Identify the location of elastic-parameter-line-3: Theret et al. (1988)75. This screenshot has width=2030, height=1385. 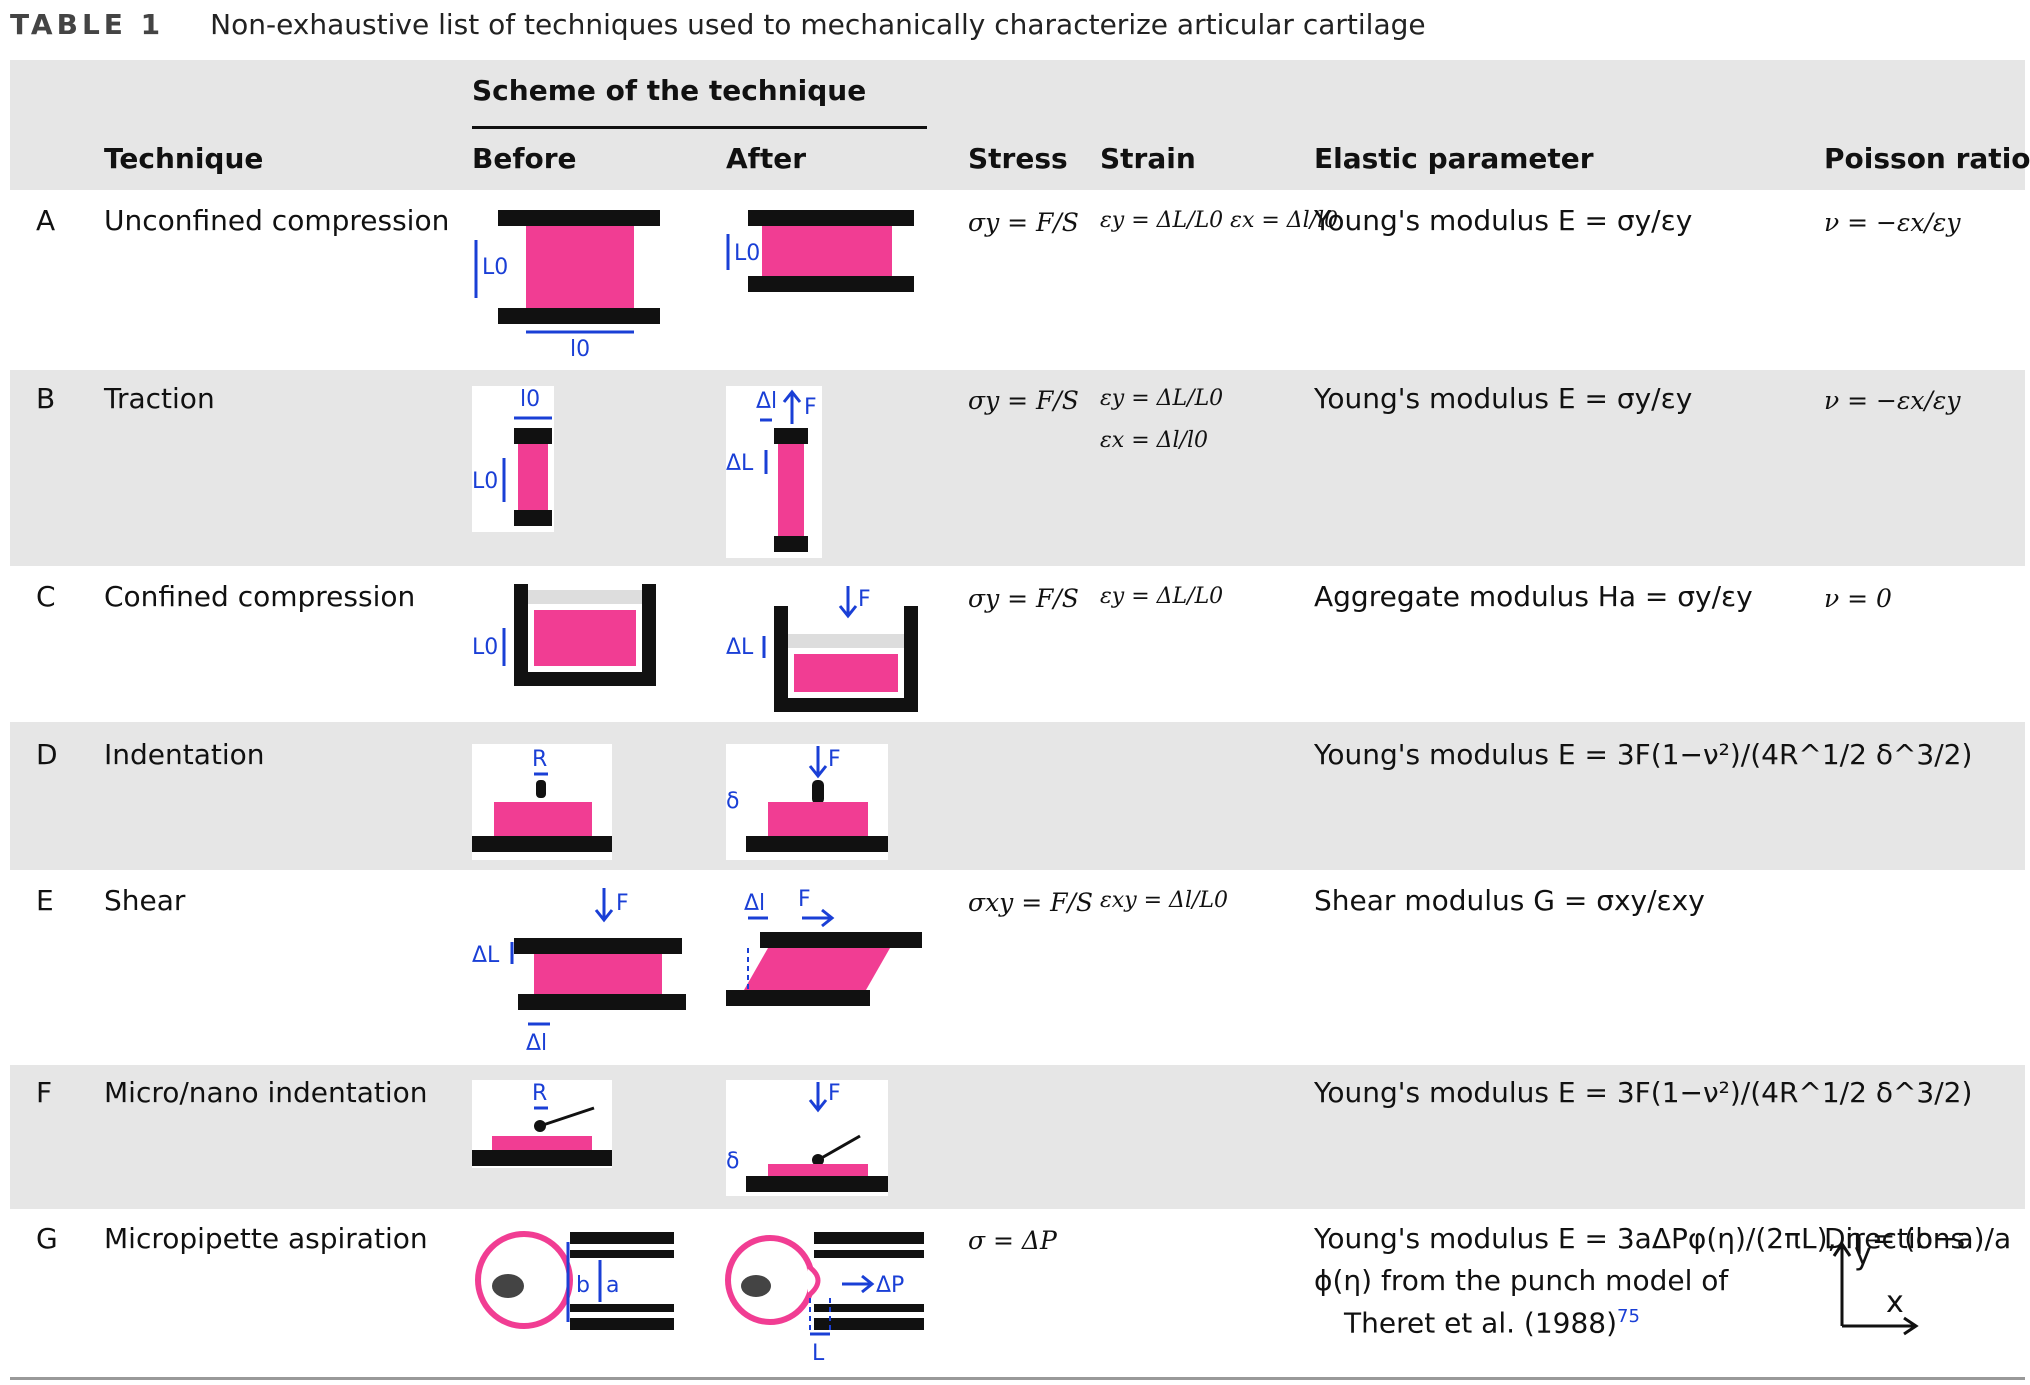
(1492, 1322).